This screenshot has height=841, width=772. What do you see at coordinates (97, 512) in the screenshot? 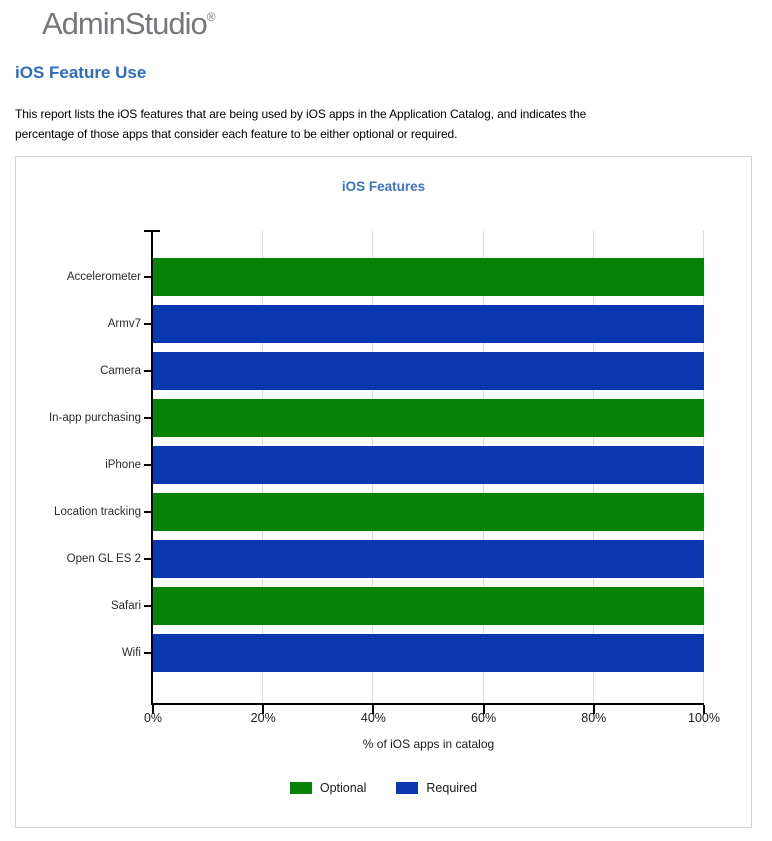
I see `category-label-location-tracking: Location tracking` at bounding box center [97, 512].